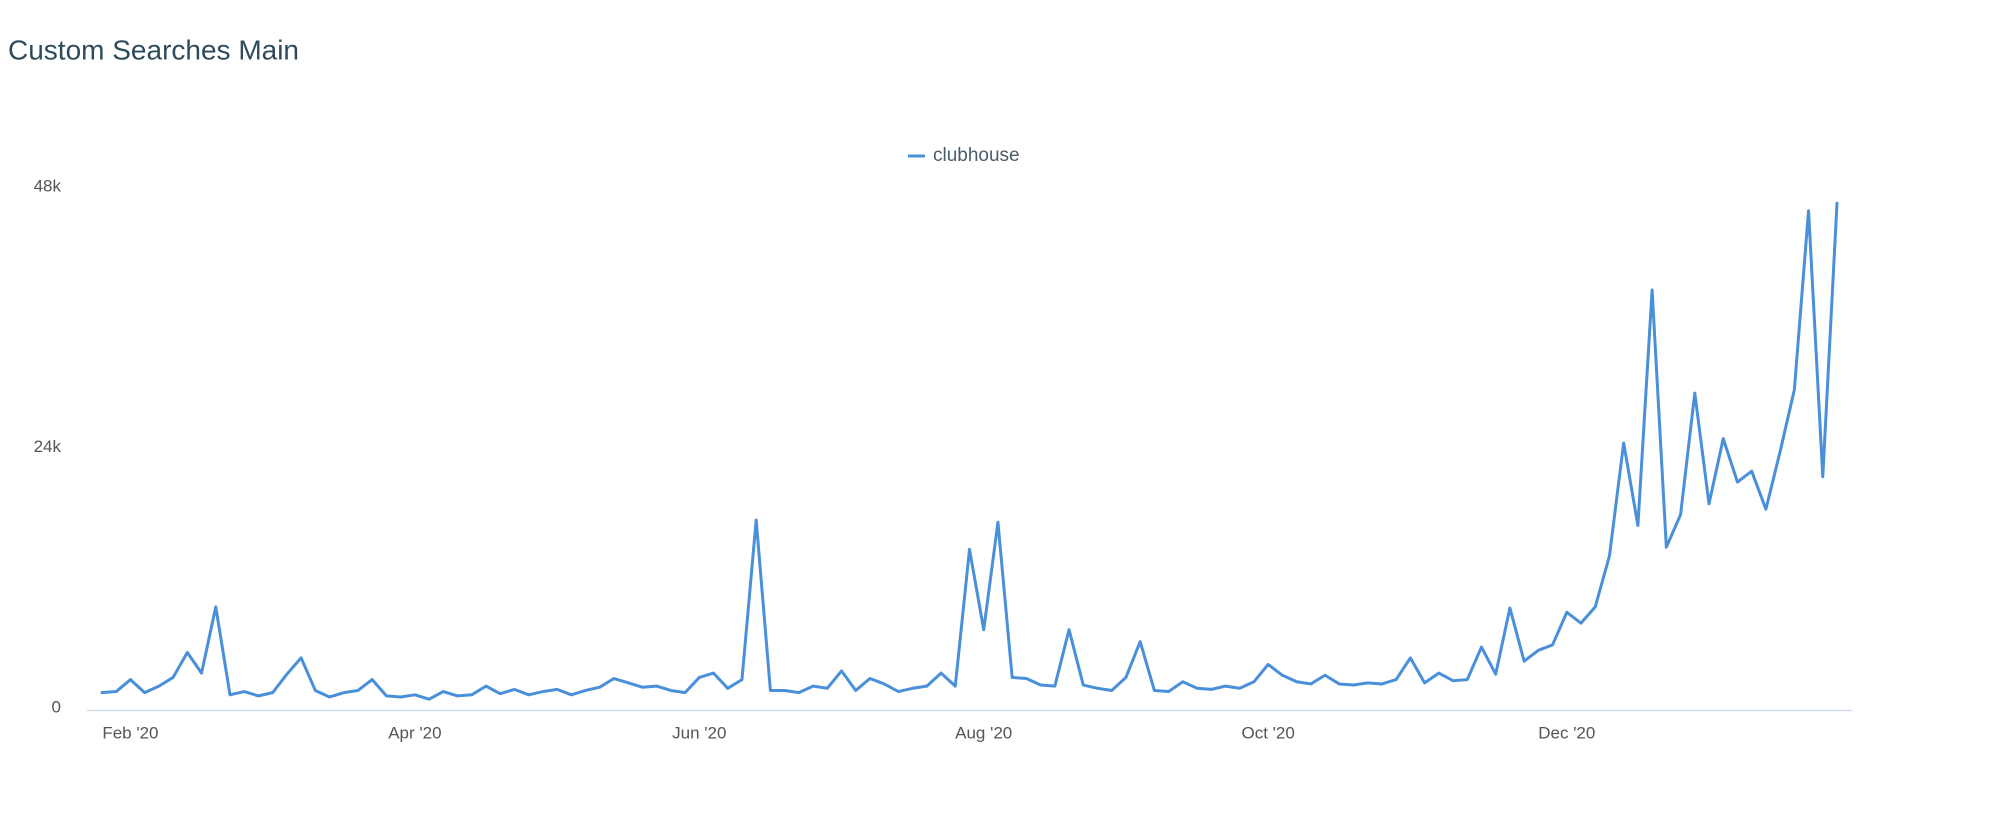 The height and width of the screenshot is (817, 2000). What do you see at coordinates (48, 446) in the screenshot?
I see `y-tick-label: 24k` at bounding box center [48, 446].